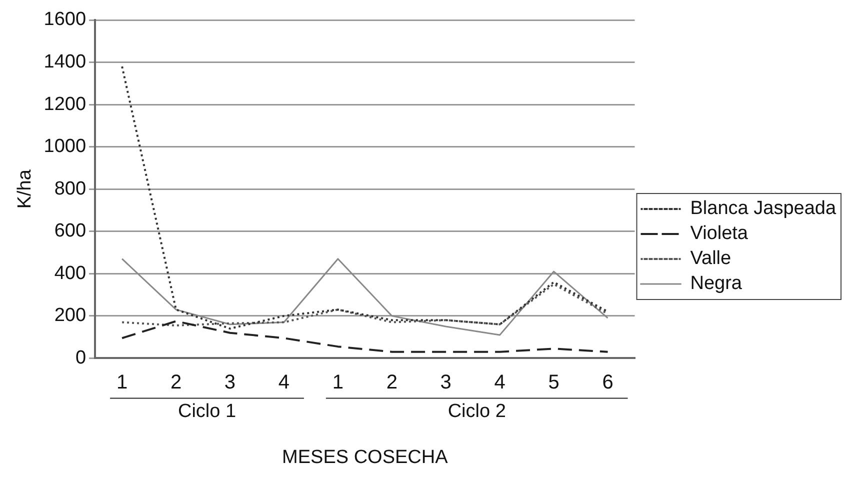 The width and height of the screenshot is (847, 481). What do you see at coordinates (65, 147) in the screenshot?
I see `y-tick-label: 1000` at bounding box center [65, 147].